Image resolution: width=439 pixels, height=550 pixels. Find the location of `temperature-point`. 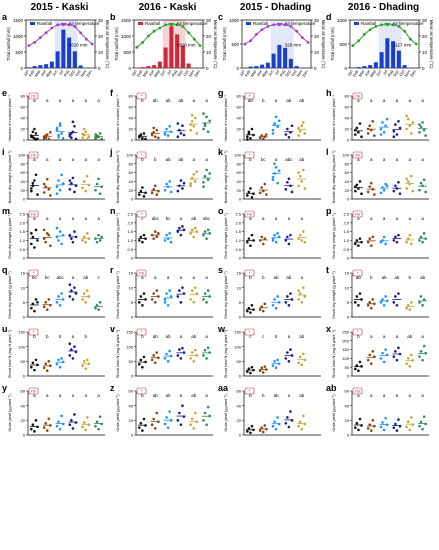

temperature-point is located at coordinates (353, 45).